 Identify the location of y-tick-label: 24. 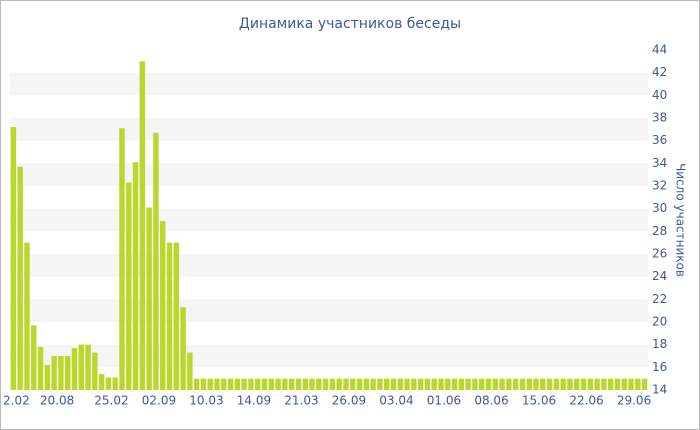
(659, 276).